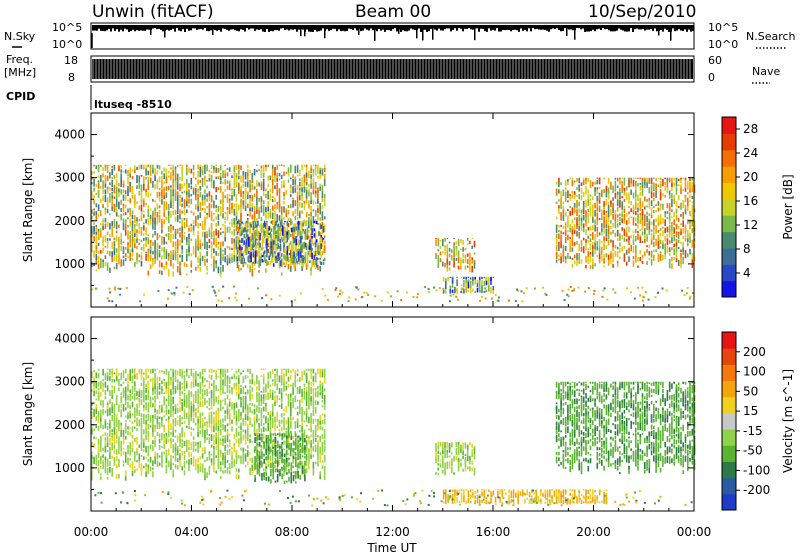 The height and width of the screenshot is (554, 800). What do you see at coordinates (366, 292) in the screenshot?
I see `power-speck` at bounding box center [366, 292].